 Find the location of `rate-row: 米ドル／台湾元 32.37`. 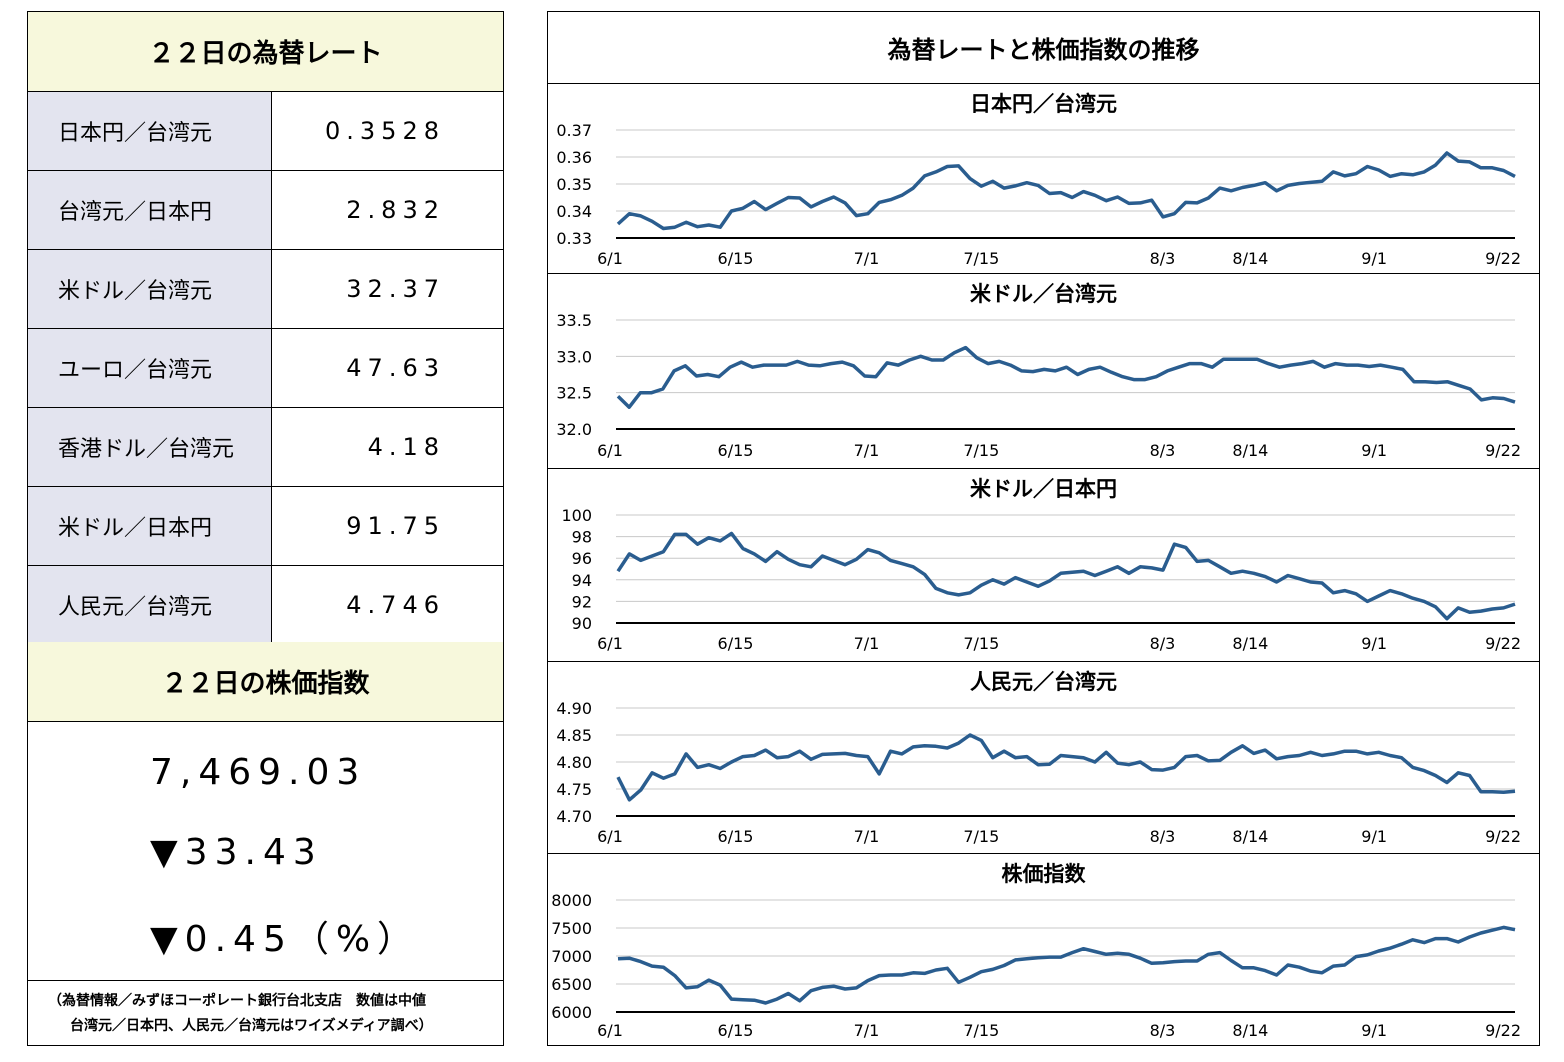

rate-row: 米ドル／台湾元 32.37 is located at coordinates (265, 289).